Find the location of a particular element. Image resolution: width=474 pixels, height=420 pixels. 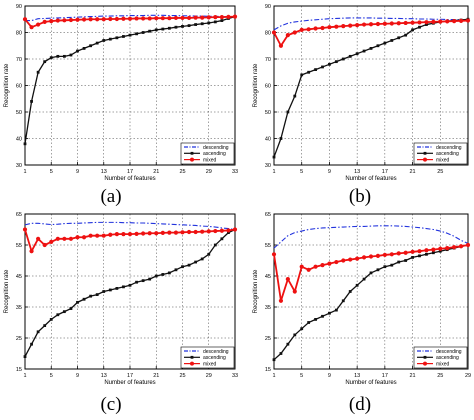

chart-c-tick-label-x: 29 is located at coordinates (209, 376).